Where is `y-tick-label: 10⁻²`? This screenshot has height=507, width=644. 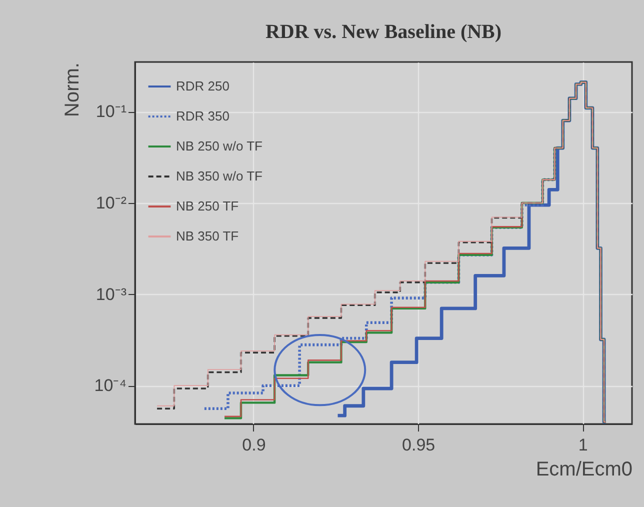
y-tick-label: 10⁻² is located at coordinates (111, 202).